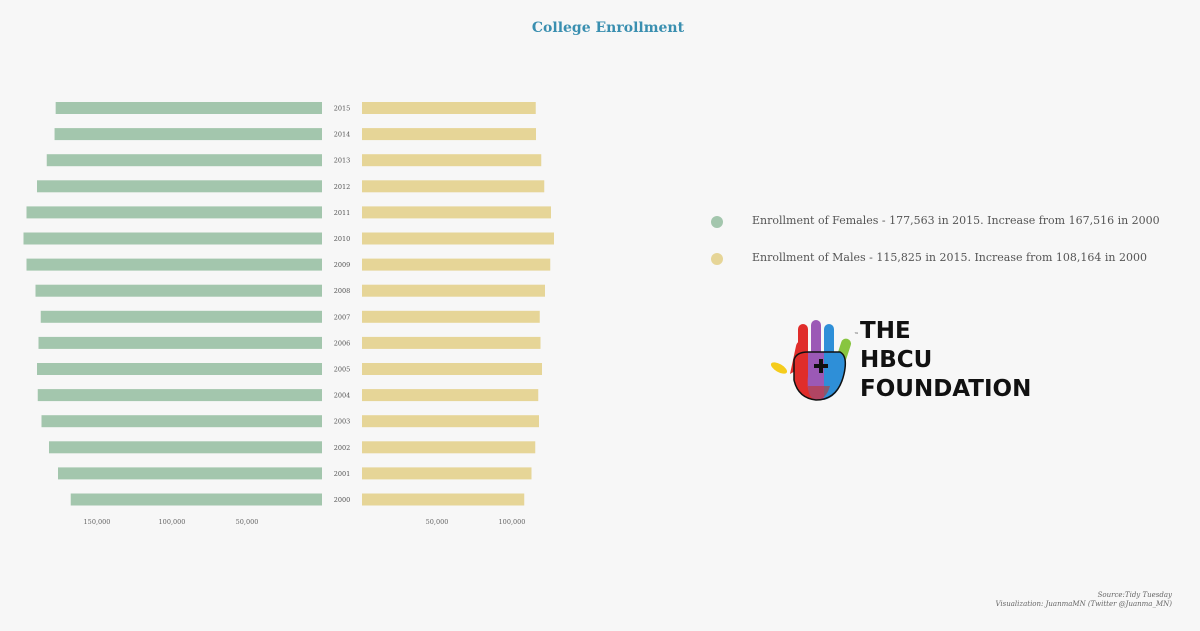 This screenshot has height=631, width=1200. Describe the element at coordinates (179, 369) in the screenshot. I see `bar-females-2005` at that location.